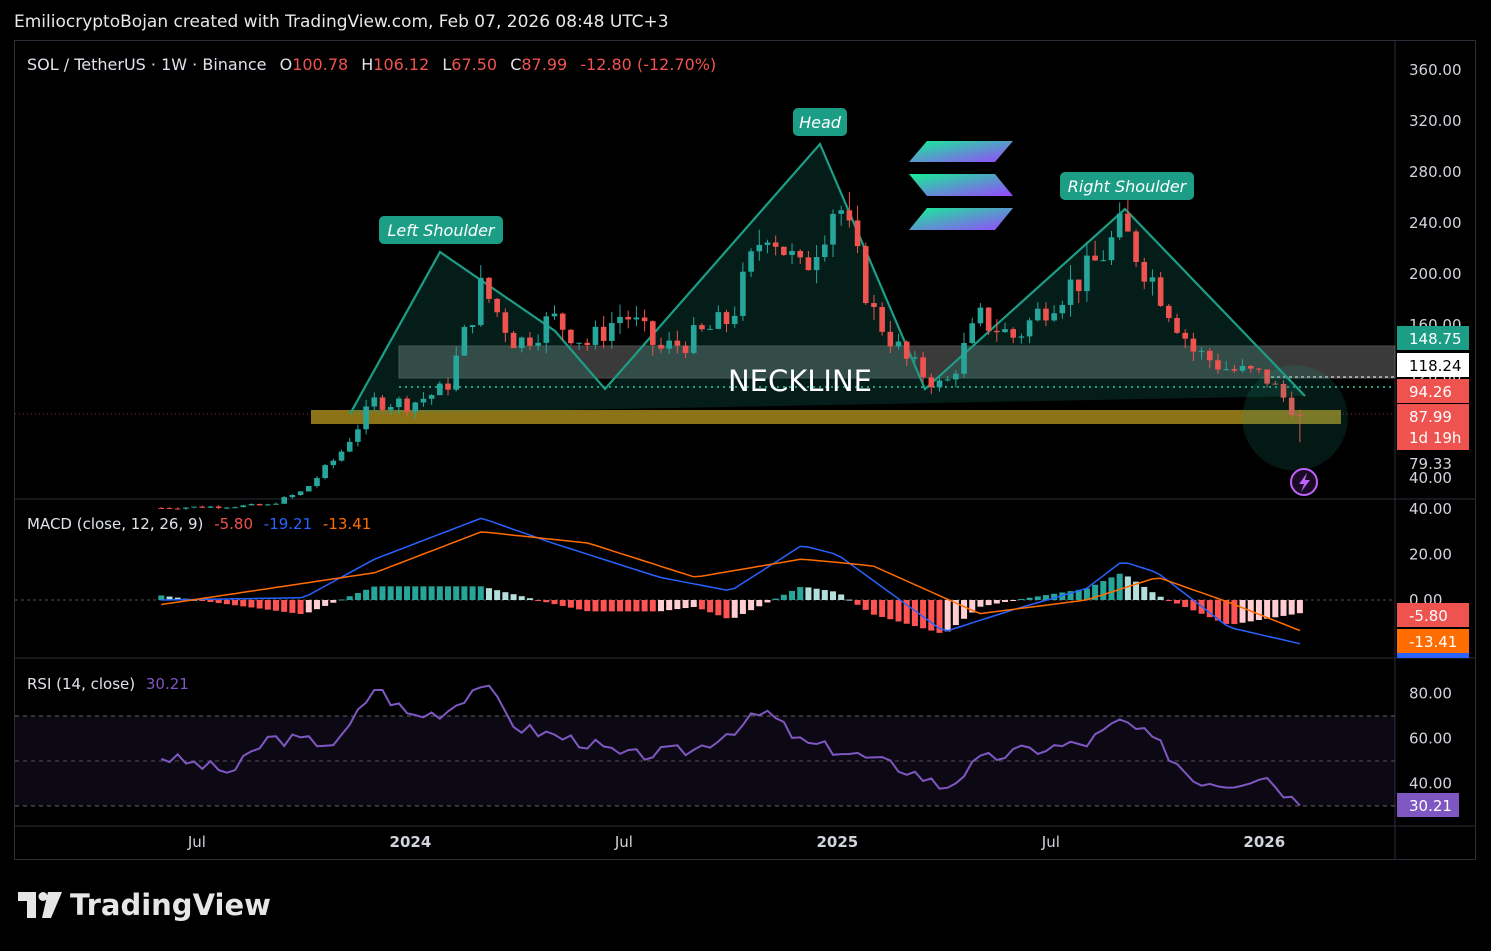 This screenshot has width=1491, height=951. What do you see at coordinates (731, 581) in the screenshot?
I see `macd-line` at bounding box center [731, 581].